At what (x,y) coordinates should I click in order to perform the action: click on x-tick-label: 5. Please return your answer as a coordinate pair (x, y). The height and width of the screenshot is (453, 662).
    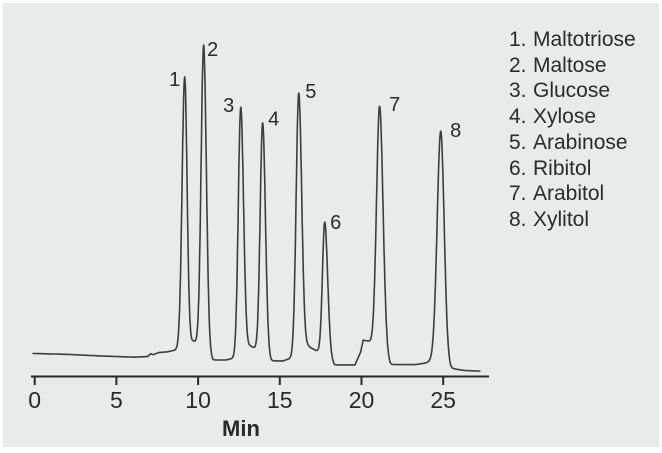
    Looking at the image, I should click on (116, 400).